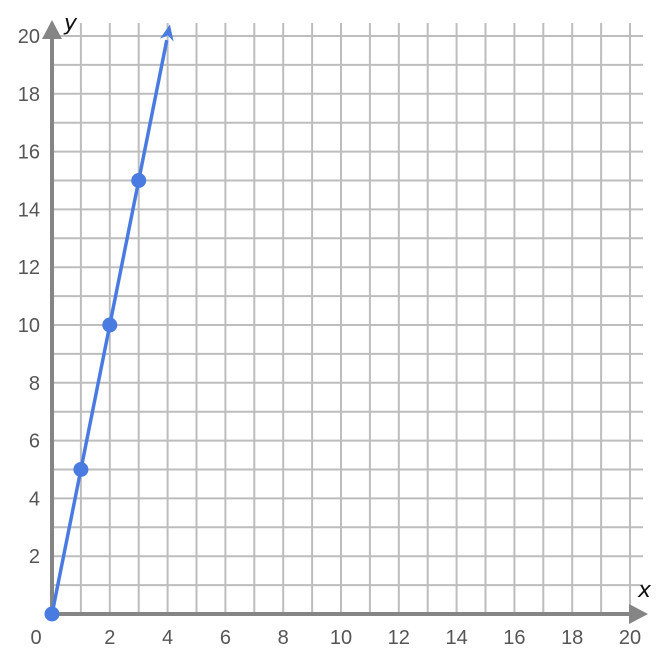  What do you see at coordinates (572, 638) in the screenshot?
I see `x-tick-label: 18` at bounding box center [572, 638].